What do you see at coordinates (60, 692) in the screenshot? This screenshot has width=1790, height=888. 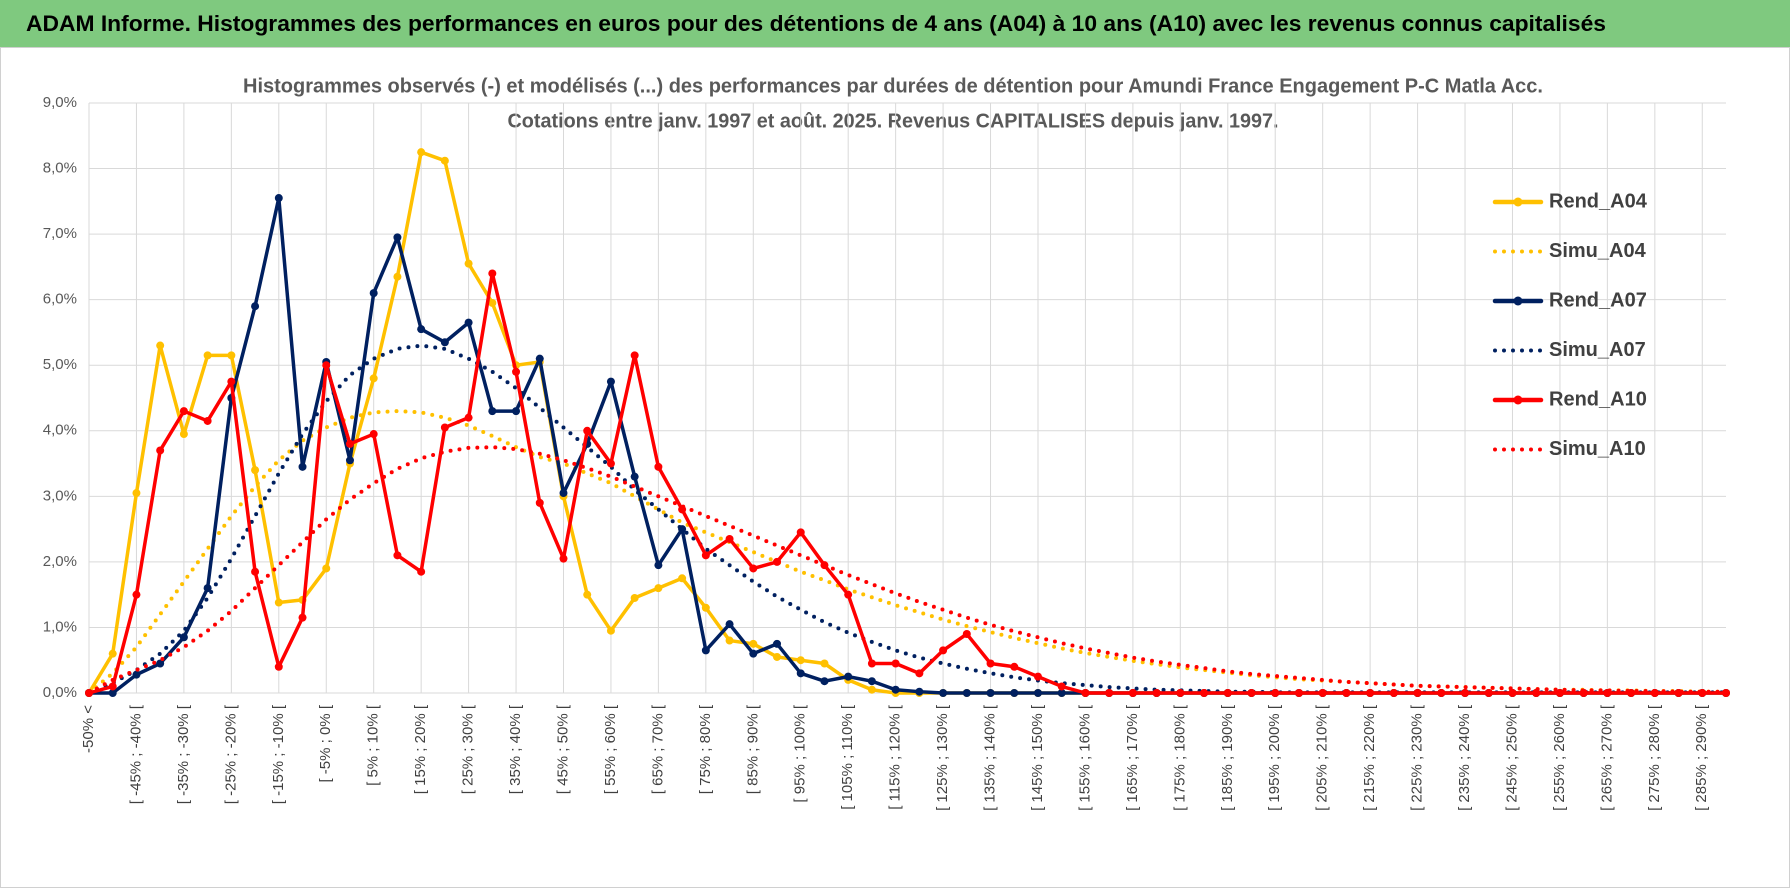 I see `y-tick-label: 0,0%` at bounding box center [60, 692].